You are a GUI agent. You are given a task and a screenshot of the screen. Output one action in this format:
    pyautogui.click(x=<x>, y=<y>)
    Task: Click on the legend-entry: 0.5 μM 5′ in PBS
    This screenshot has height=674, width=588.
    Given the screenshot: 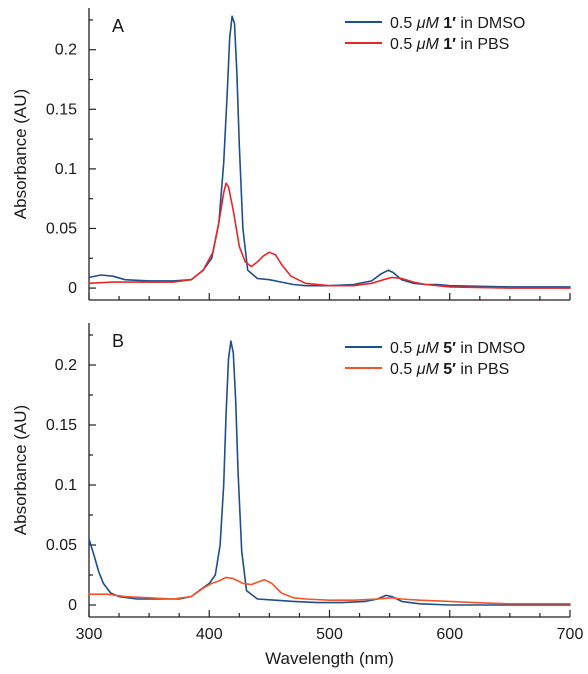 What is the action you would take?
    pyautogui.click(x=449, y=369)
    